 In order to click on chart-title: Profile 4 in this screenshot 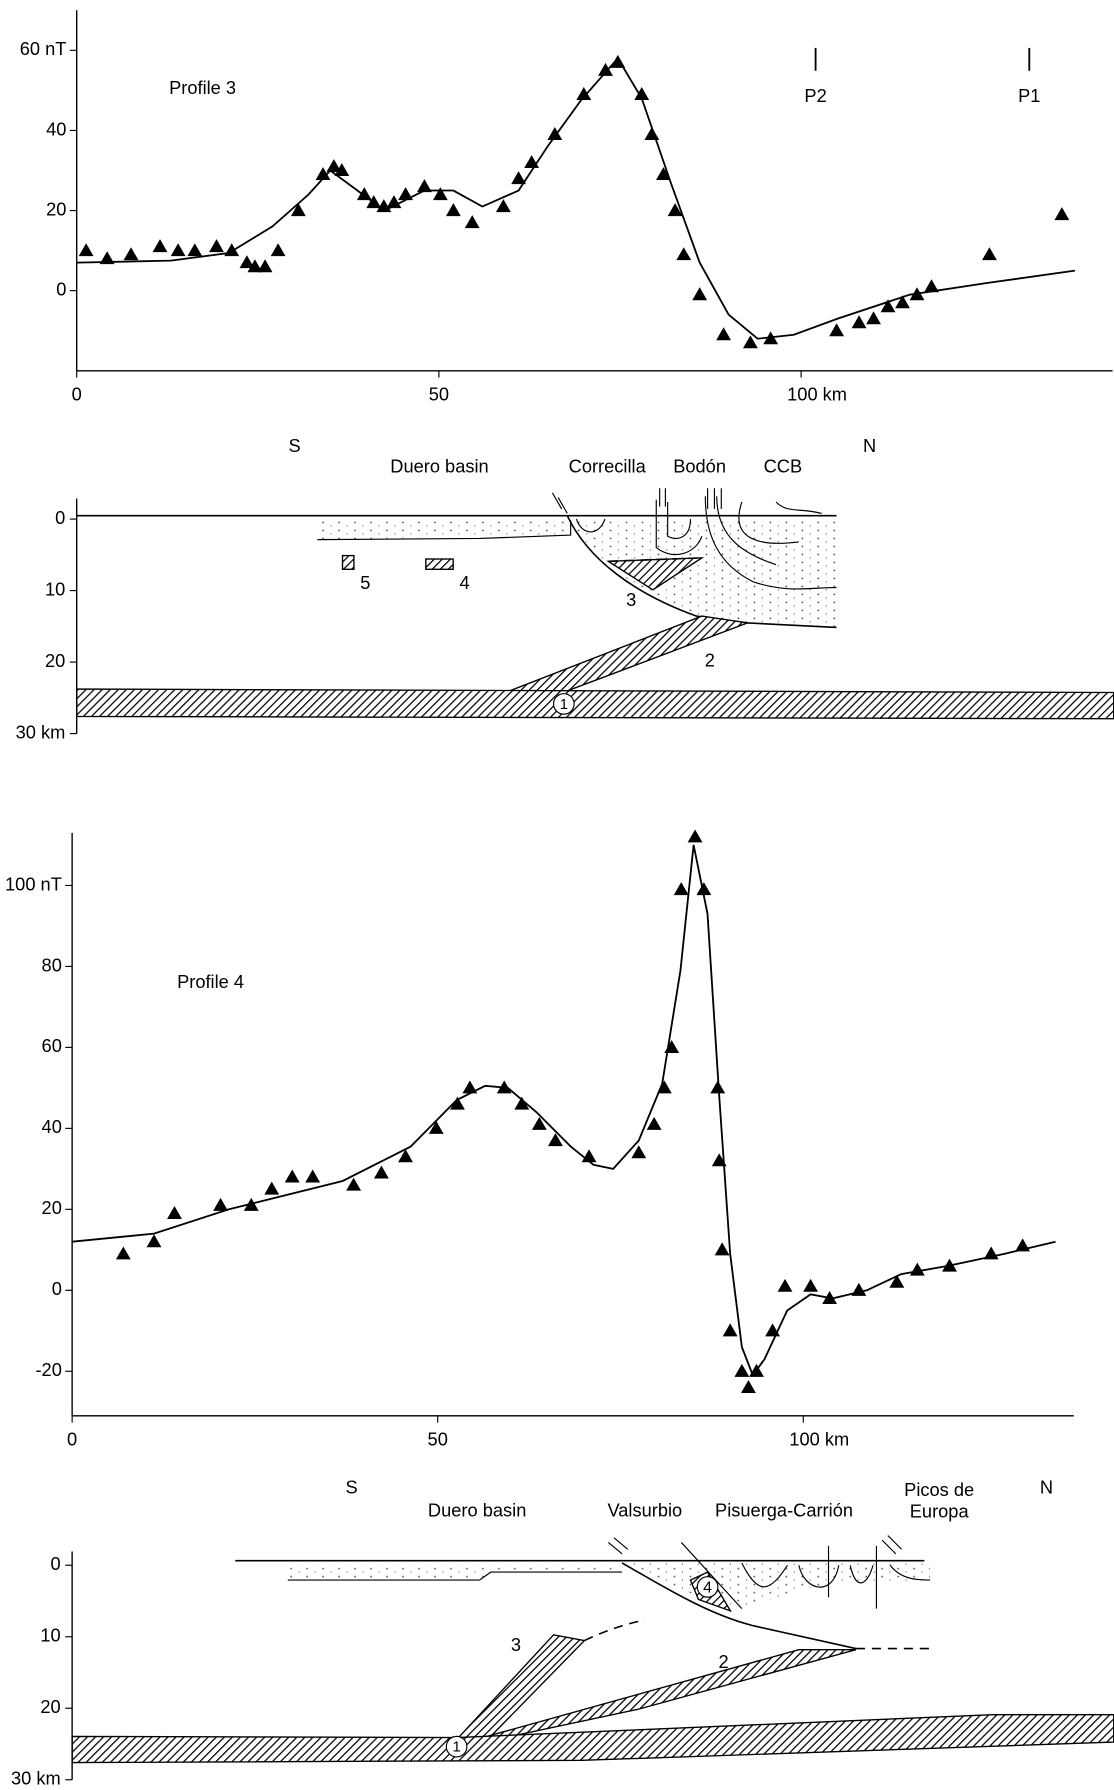, I will do `click(210, 981)`.